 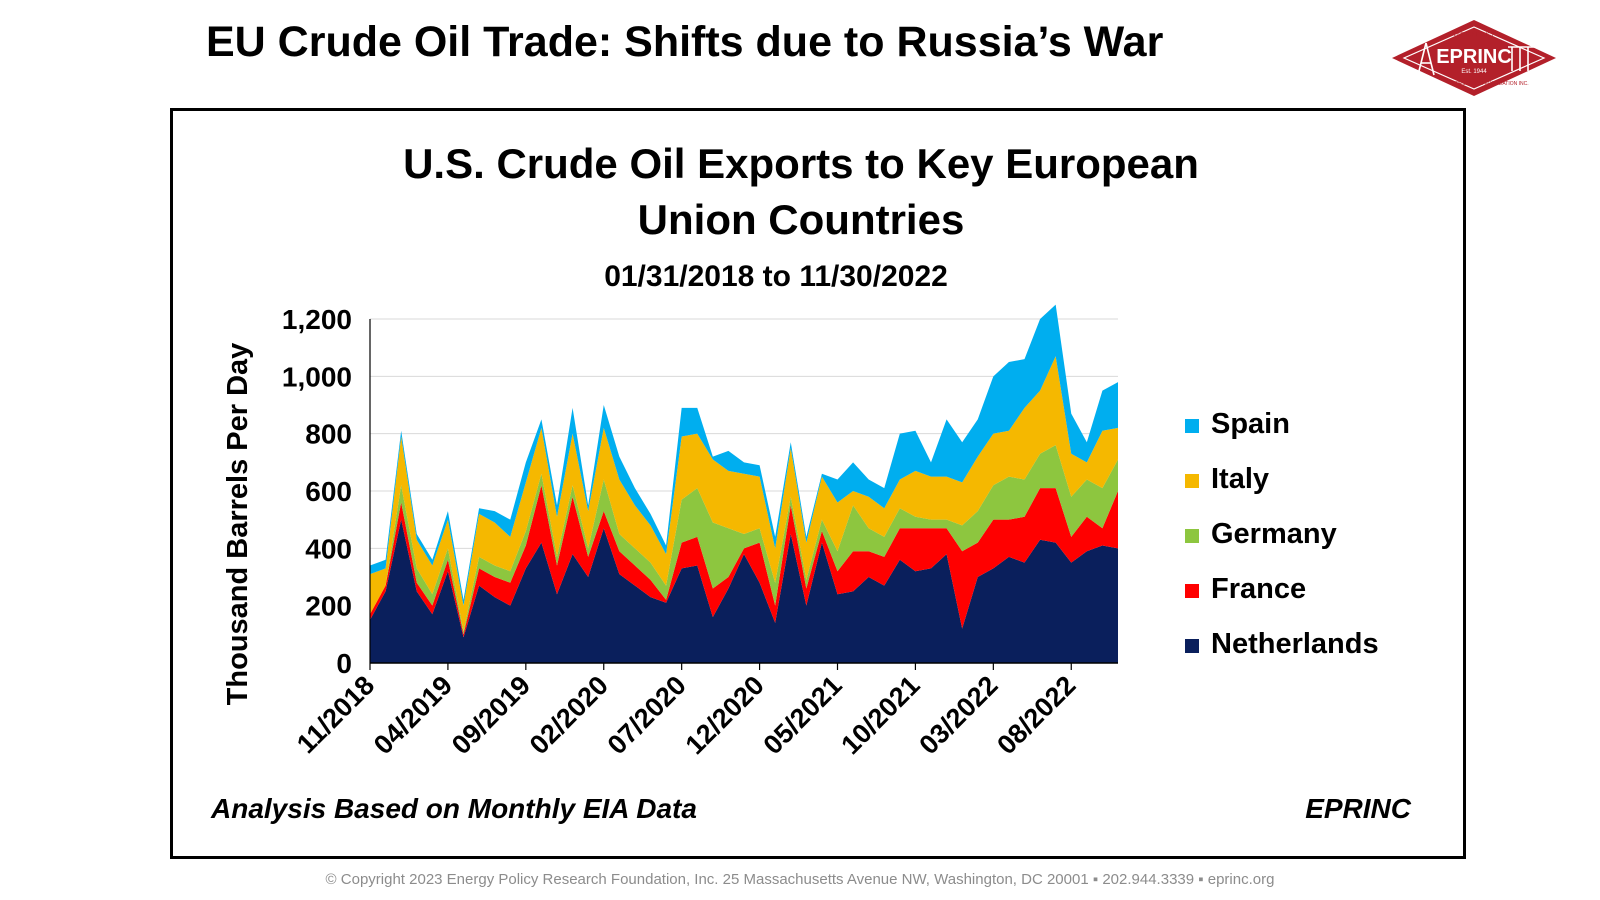 I want to click on logo-established: Est. 1944, so click(x=1474, y=72).